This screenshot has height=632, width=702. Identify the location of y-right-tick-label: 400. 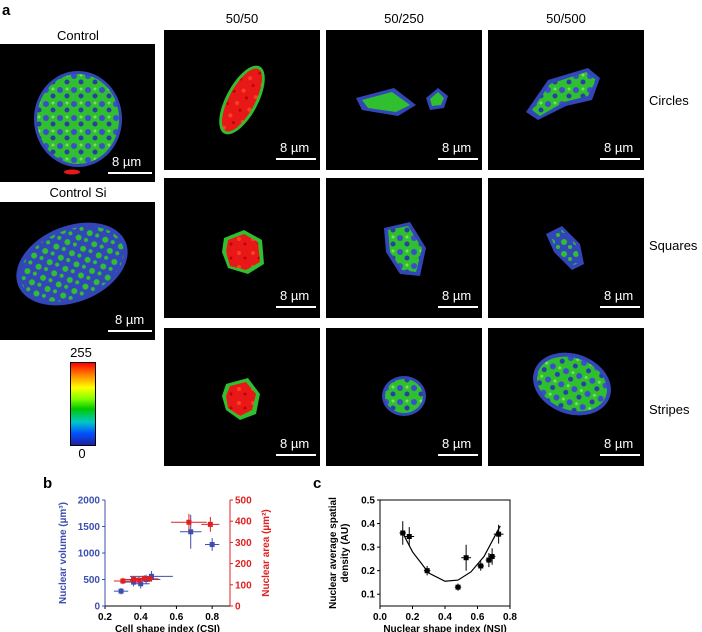
(243, 522).